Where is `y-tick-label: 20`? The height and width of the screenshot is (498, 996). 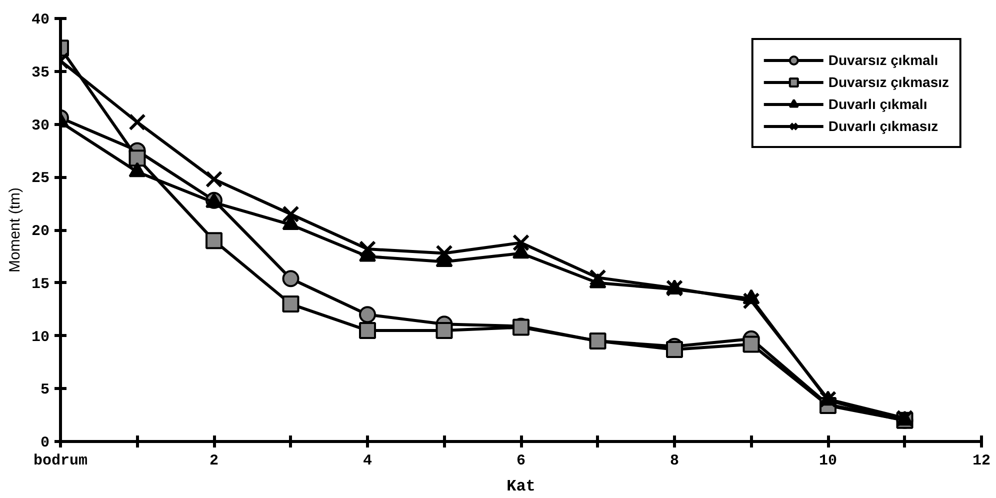 y-tick-label: 20 is located at coordinates (40, 231).